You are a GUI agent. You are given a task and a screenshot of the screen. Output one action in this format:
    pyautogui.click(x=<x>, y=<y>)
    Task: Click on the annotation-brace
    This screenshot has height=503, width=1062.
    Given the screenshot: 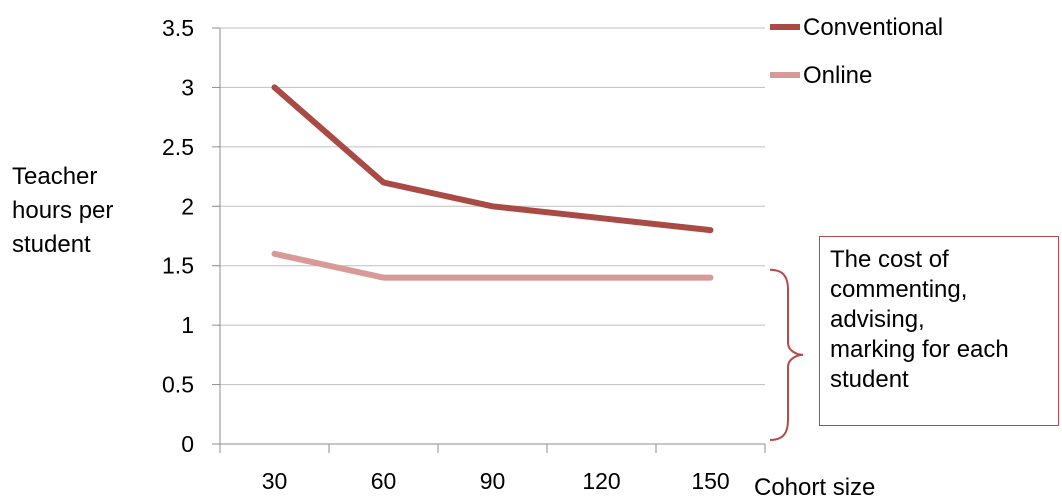 What is the action you would take?
    pyautogui.click(x=786, y=354)
    